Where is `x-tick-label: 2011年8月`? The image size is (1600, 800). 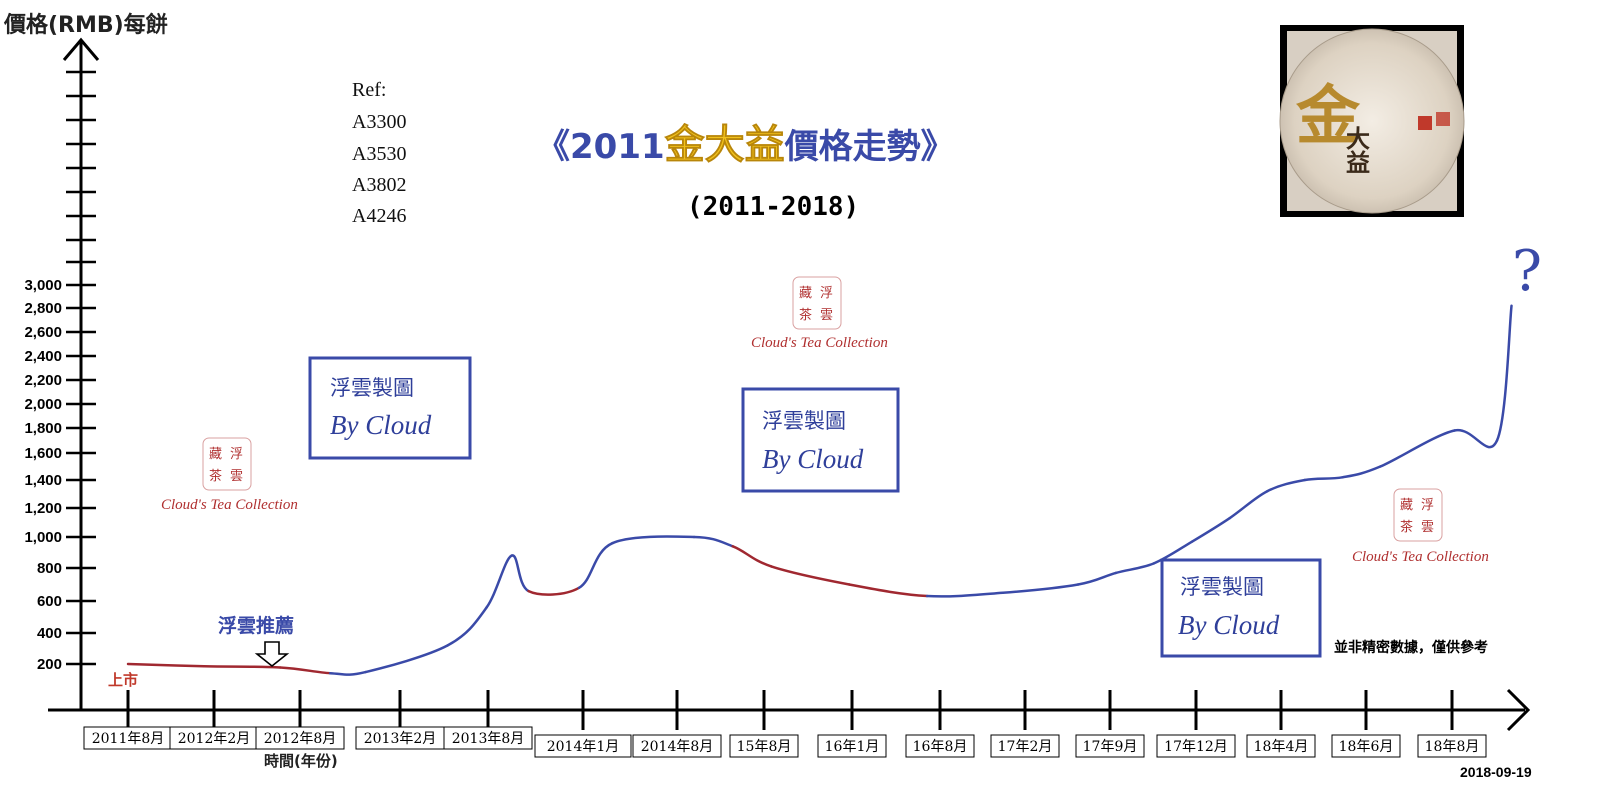
x-tick-label: 2011年8月 is located at coordinates (128, 739).